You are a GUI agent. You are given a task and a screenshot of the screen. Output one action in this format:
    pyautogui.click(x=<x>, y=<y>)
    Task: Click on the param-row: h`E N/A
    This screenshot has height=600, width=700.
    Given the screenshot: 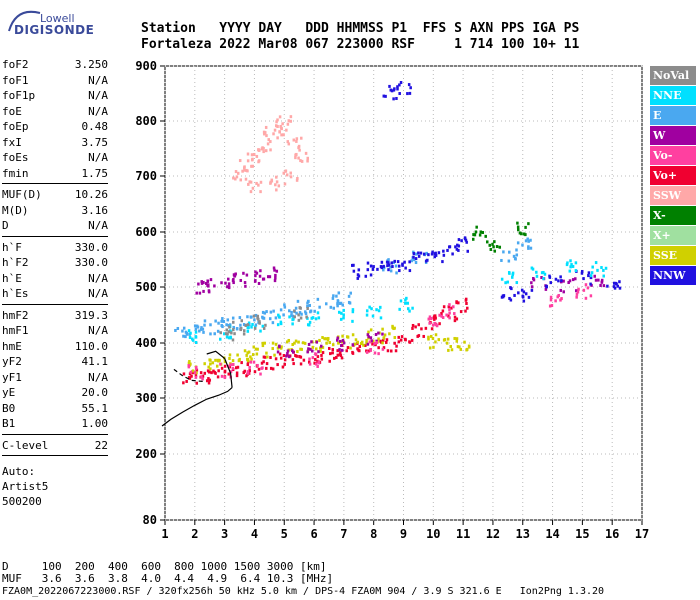 What is the action you would take?
    pyautogui.click(x=55, y=279)
    